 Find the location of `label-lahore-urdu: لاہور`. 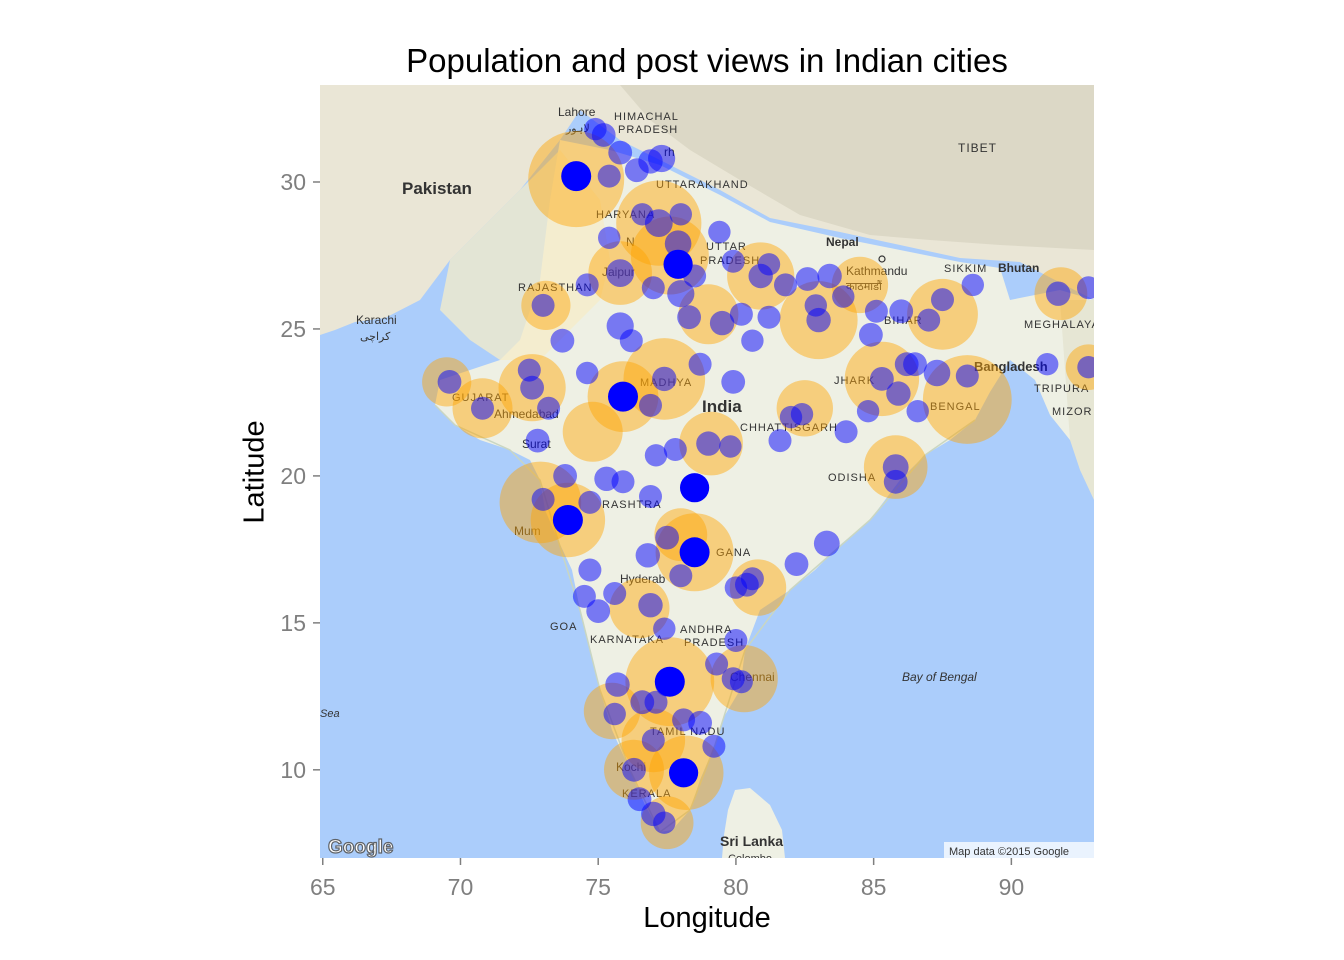

label-lahore-urdu: لاہور is located at coordinates (577, 129).